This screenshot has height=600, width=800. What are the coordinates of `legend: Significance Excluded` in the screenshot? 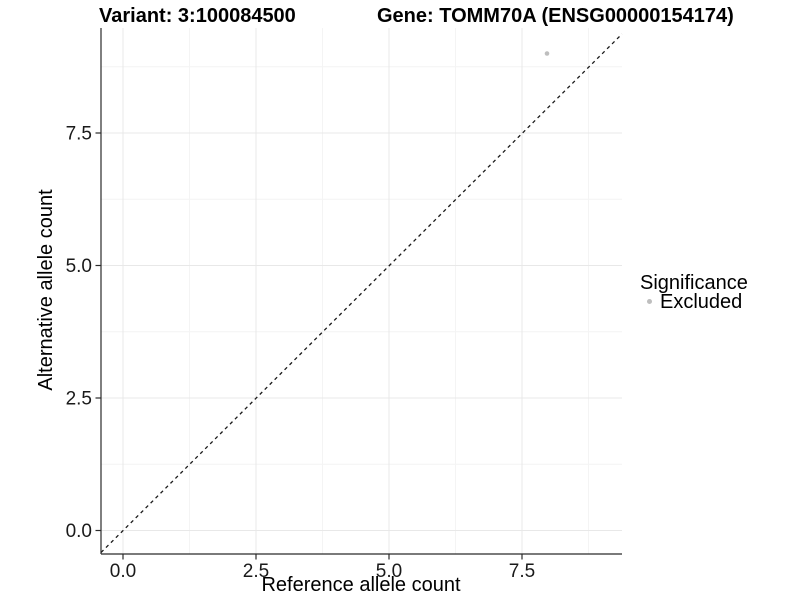 It's located at (694, 292).